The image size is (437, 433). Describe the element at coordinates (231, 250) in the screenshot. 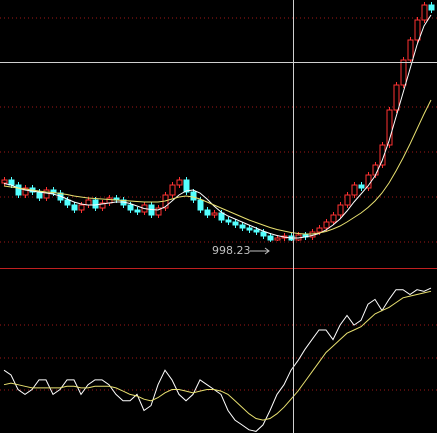

I see `low-annotation: 998.23` at that location.